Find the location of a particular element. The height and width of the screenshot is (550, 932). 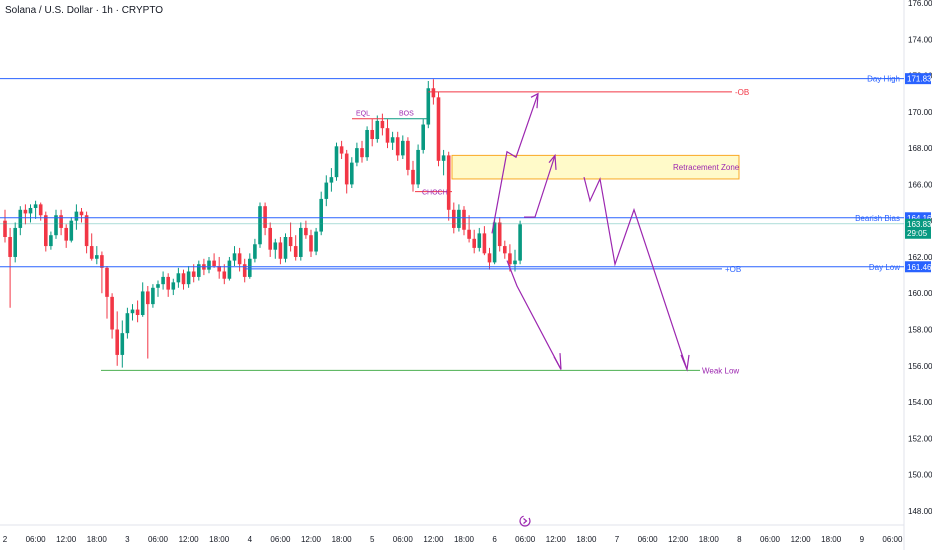

y-tick-label: 152.00 is located at coordinates (920, 438).